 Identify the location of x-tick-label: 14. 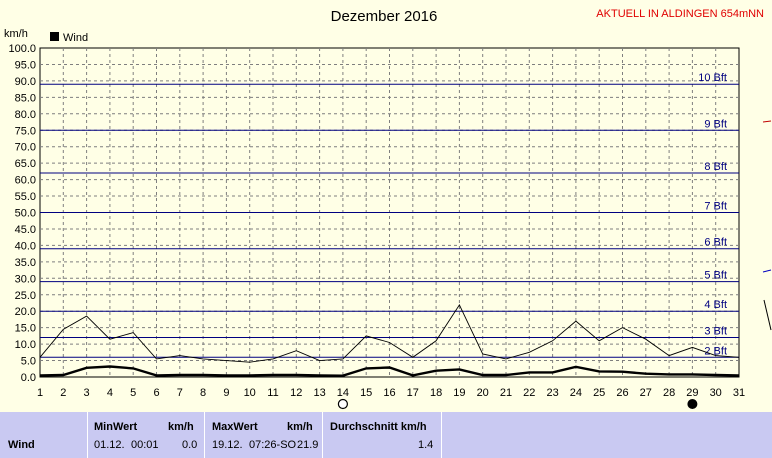
(343, 393).